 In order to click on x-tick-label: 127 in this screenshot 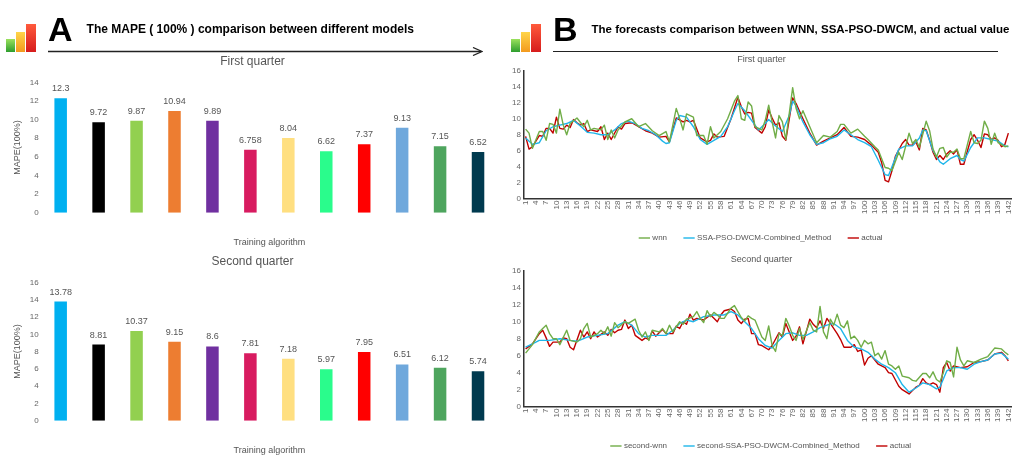, I will do `click(957, 207)`.